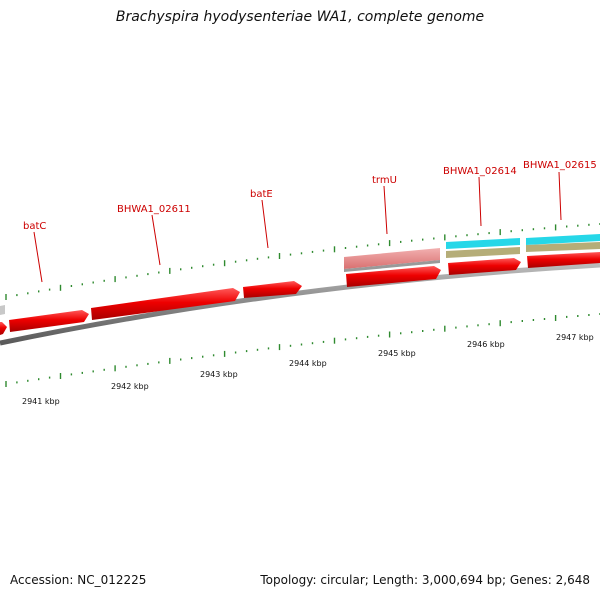 This screenshot has width=600, height=600. What do you see at coordinates (560, 165) in the screenshot?
I see `gene-label-BHWA1_02615: BHWA1_02615` at bounding box center [560, 165].